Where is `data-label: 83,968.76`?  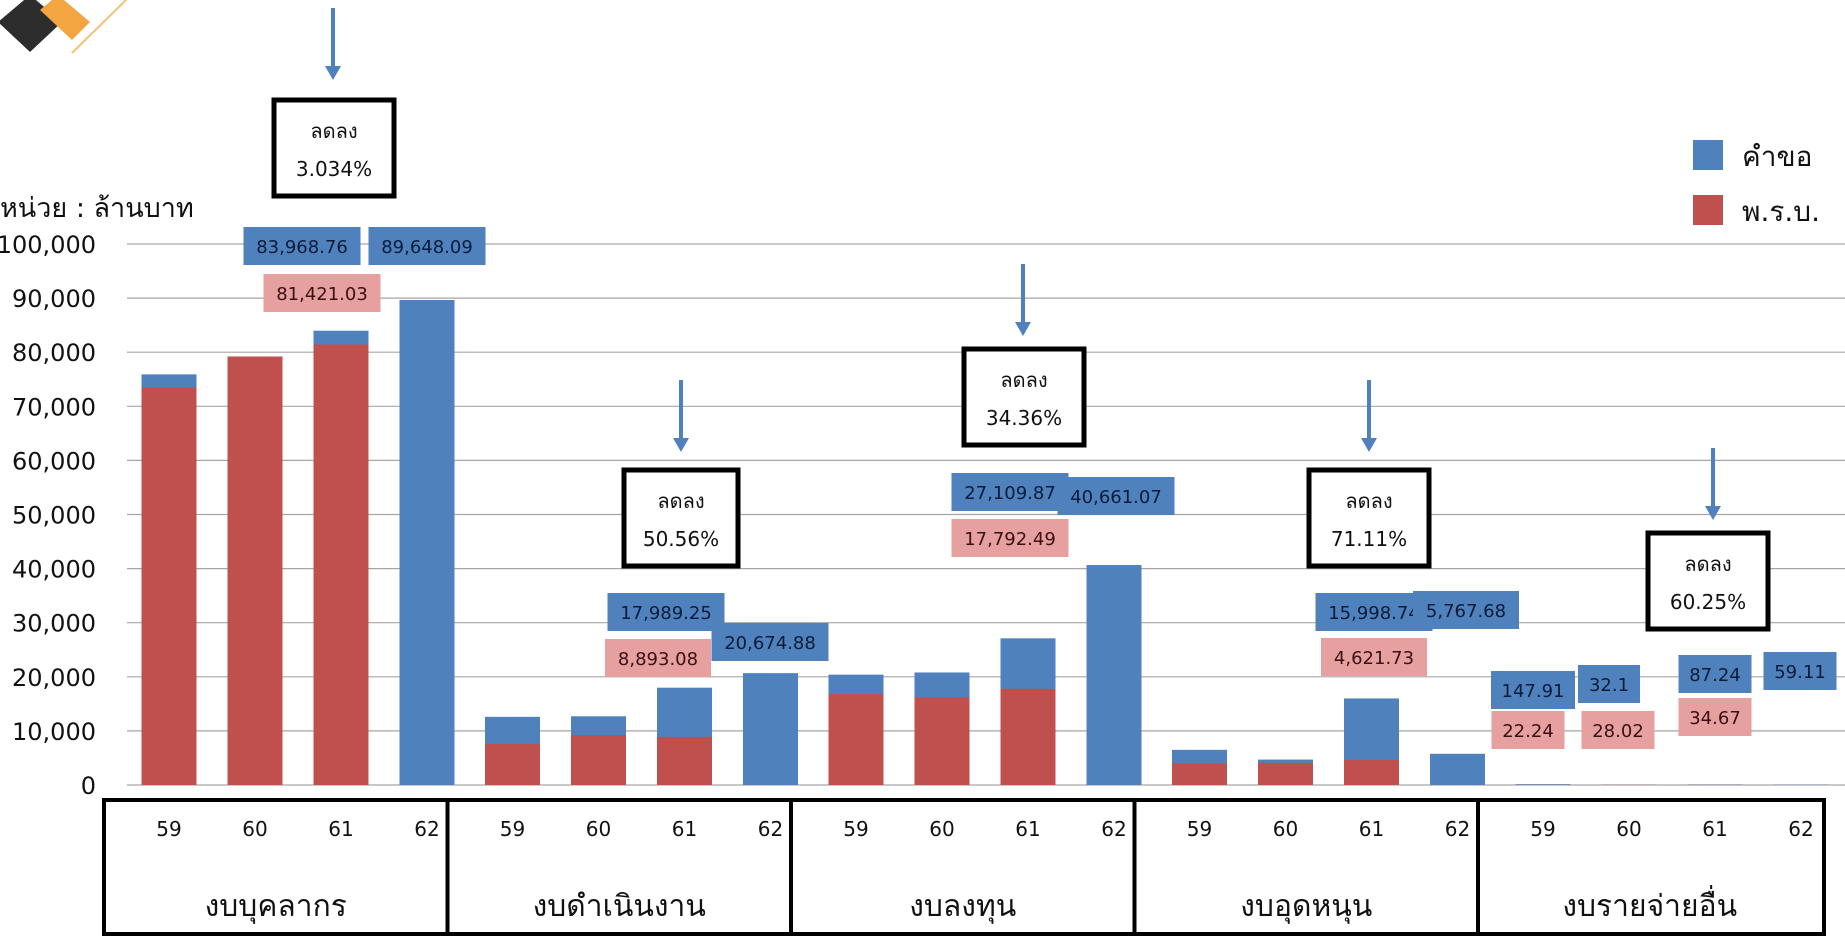 data-label: 83,968.76 is located at coordinates (302, 247).